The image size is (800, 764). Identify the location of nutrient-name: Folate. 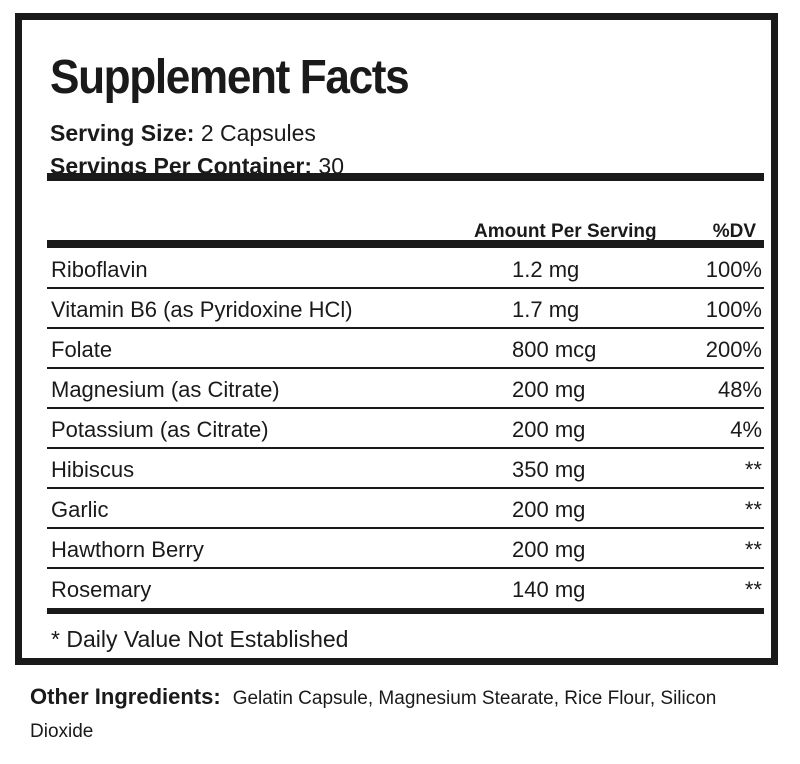
(82, 349).